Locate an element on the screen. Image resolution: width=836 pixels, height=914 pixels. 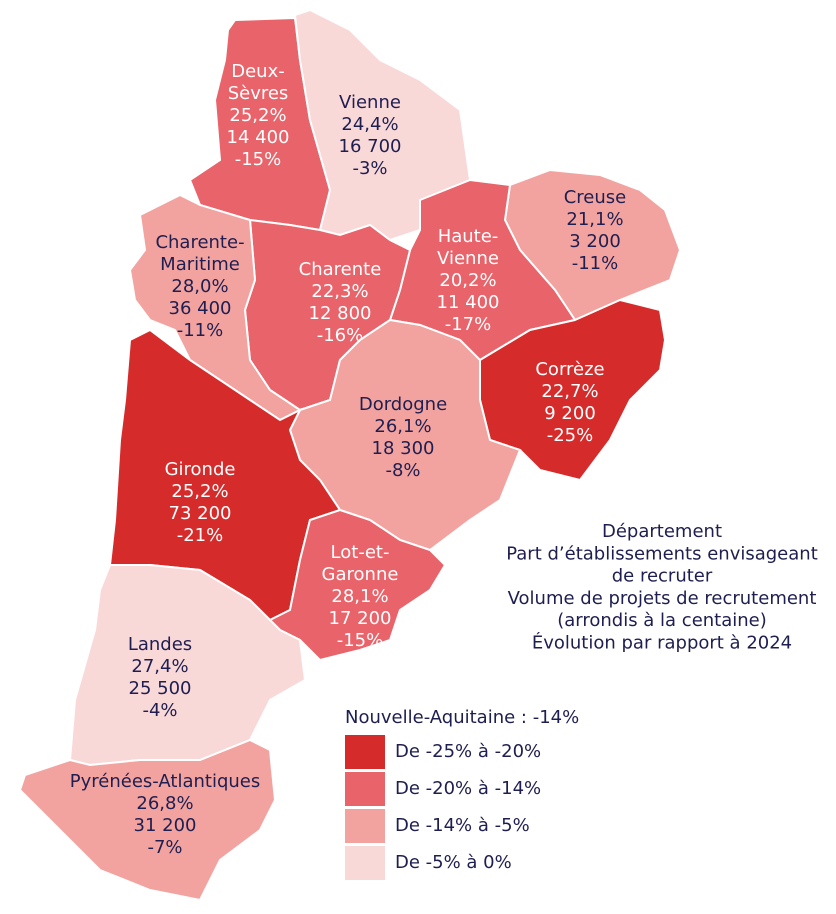
department-share: 28,1% is located at coordinates (359, 596).